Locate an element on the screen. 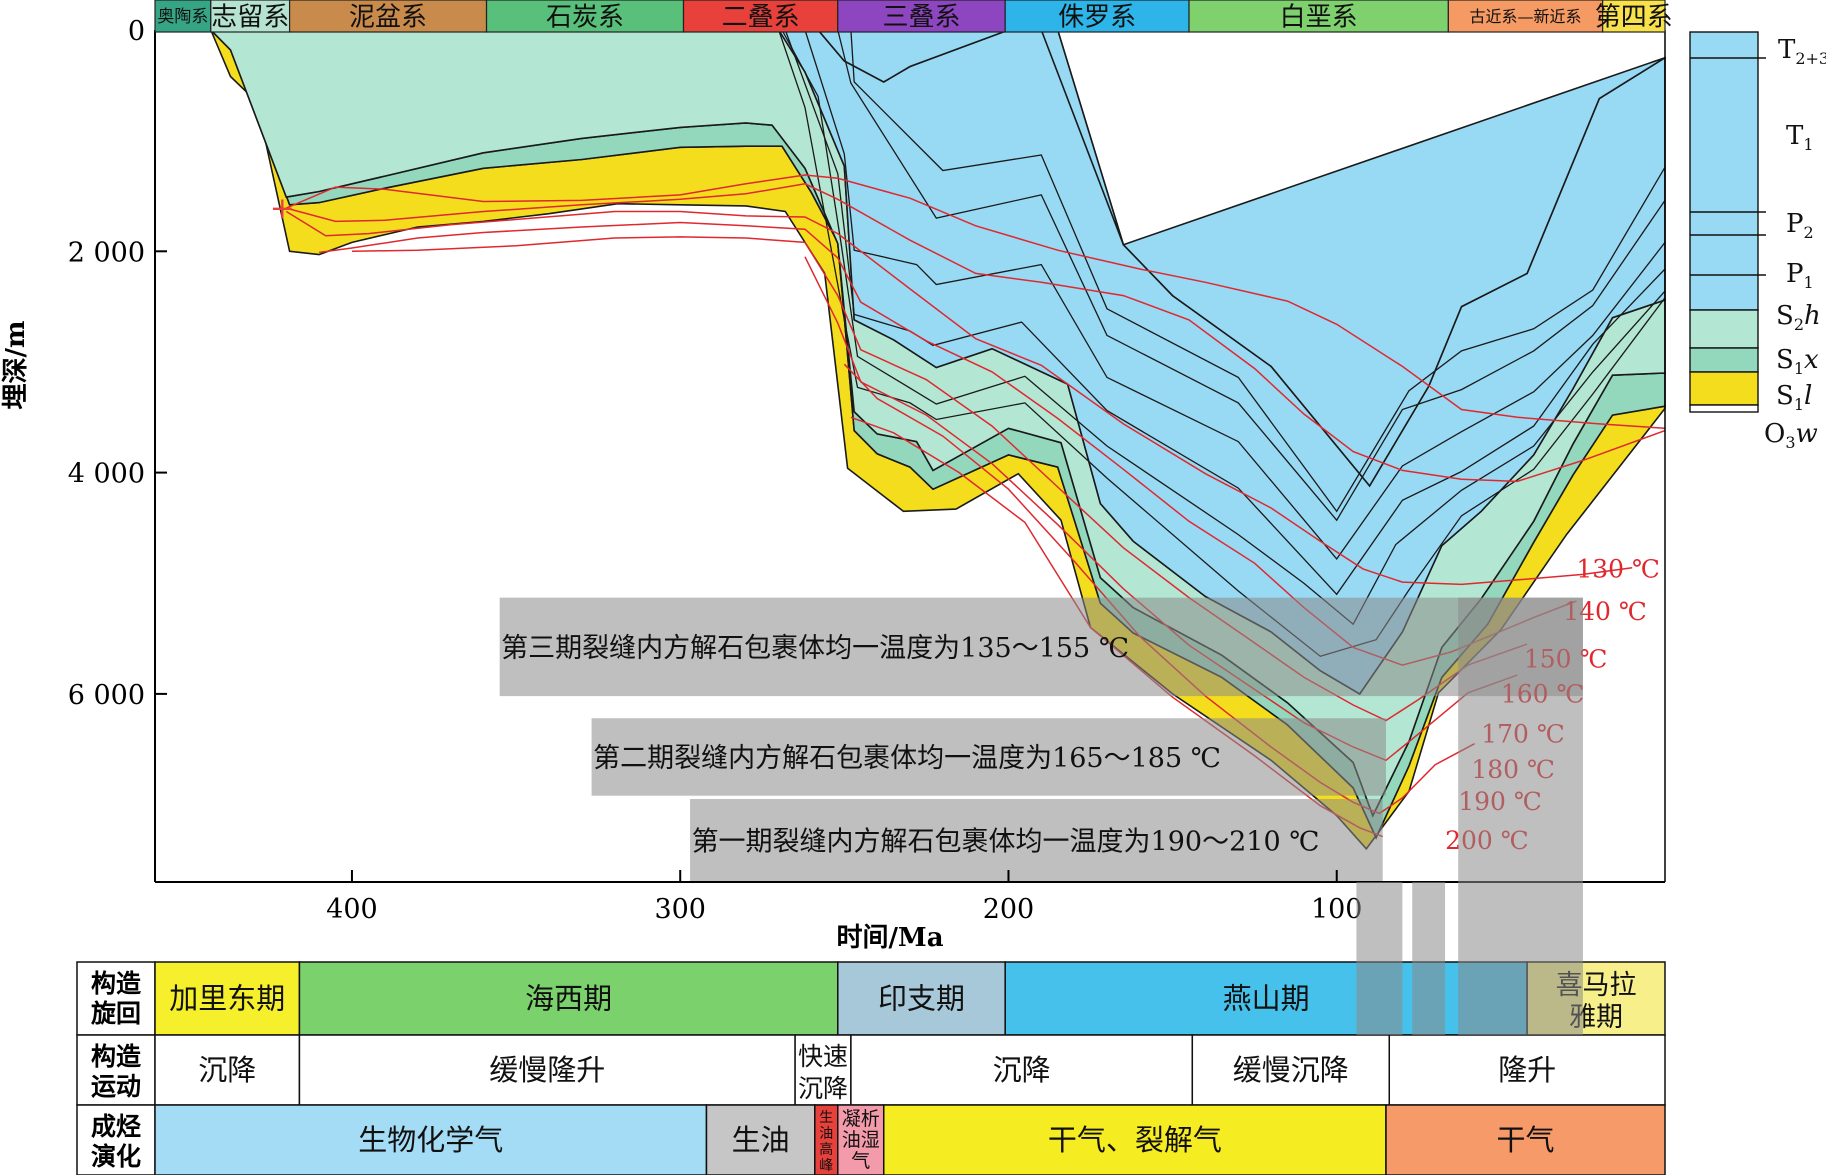  legend-label-s1x: S1x is located at coordinates (1797, 361).